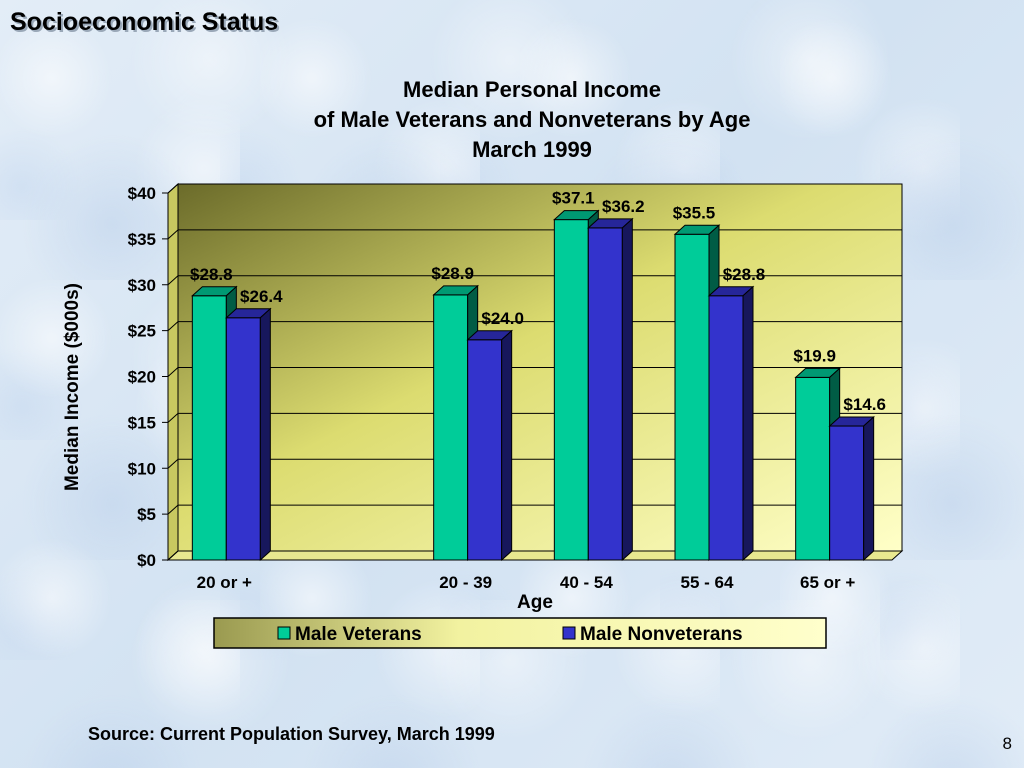  What do you see at coordinates (586, 582) in the screenshot?
I see `x-tick-label: 40 - 54` at bounding box center [586, 582].